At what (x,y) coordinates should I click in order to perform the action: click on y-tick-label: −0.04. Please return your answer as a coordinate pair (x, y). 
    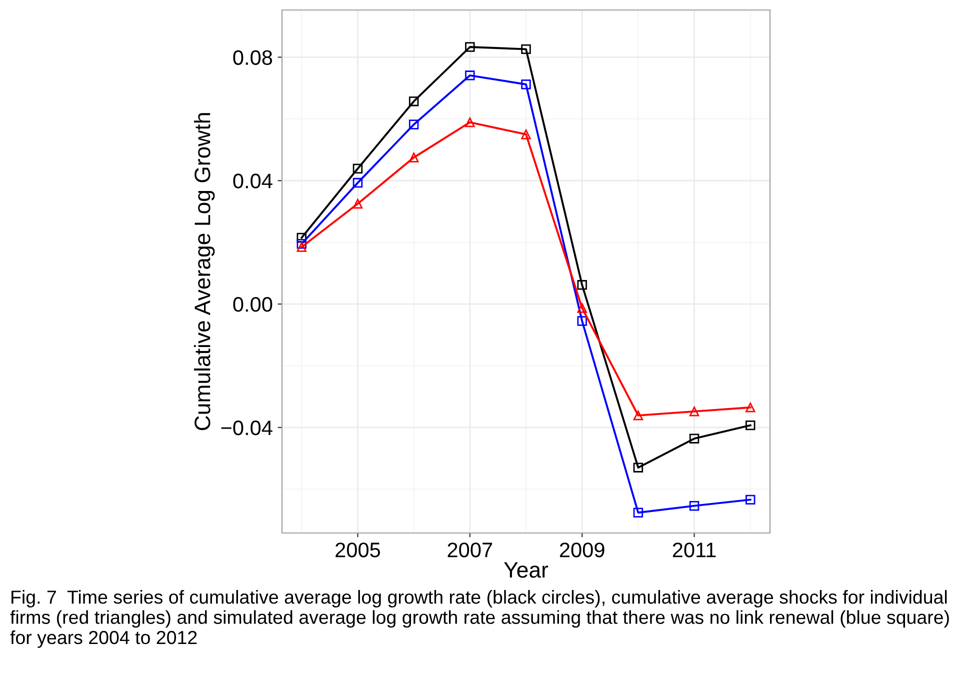
    Looking at the image, I should click on (246, 428).